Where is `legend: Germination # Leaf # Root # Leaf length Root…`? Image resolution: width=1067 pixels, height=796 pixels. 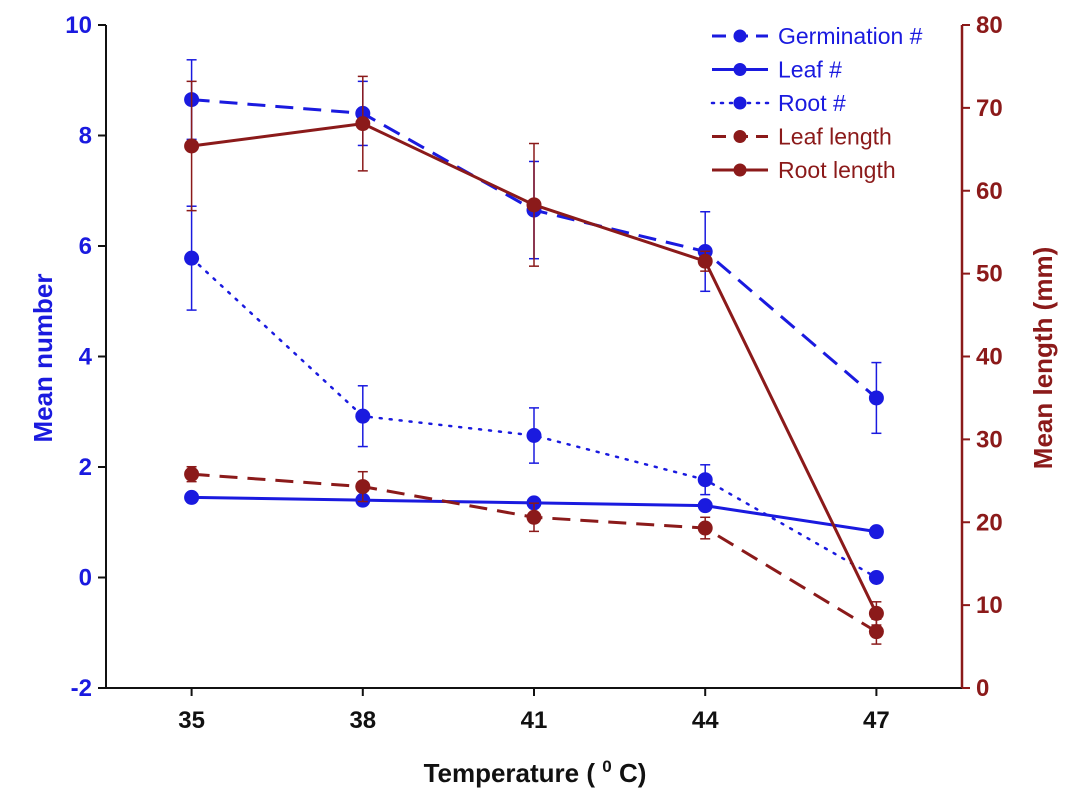
legend: Germination # Leaf # Root # Leaf length Root… is located at coordinates (816, 103).